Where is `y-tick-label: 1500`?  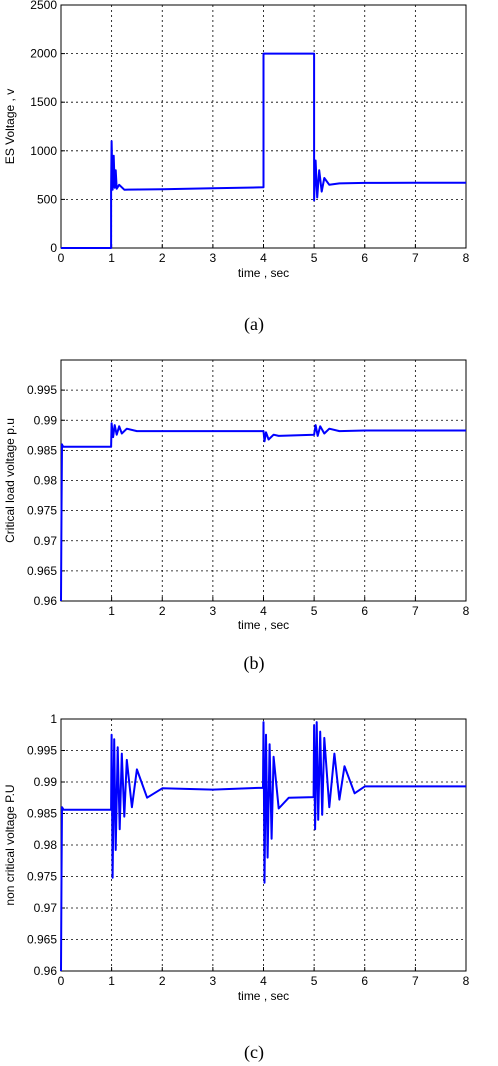 y-tick-label: 1500 is located at coordinates (43, 102).